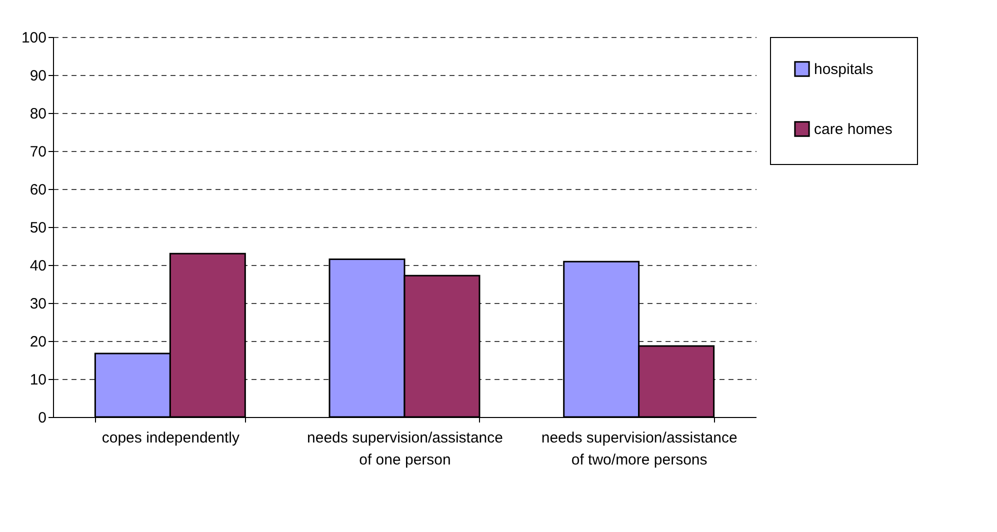  I want to click on y-tick-label: 10, so click(38, 380).